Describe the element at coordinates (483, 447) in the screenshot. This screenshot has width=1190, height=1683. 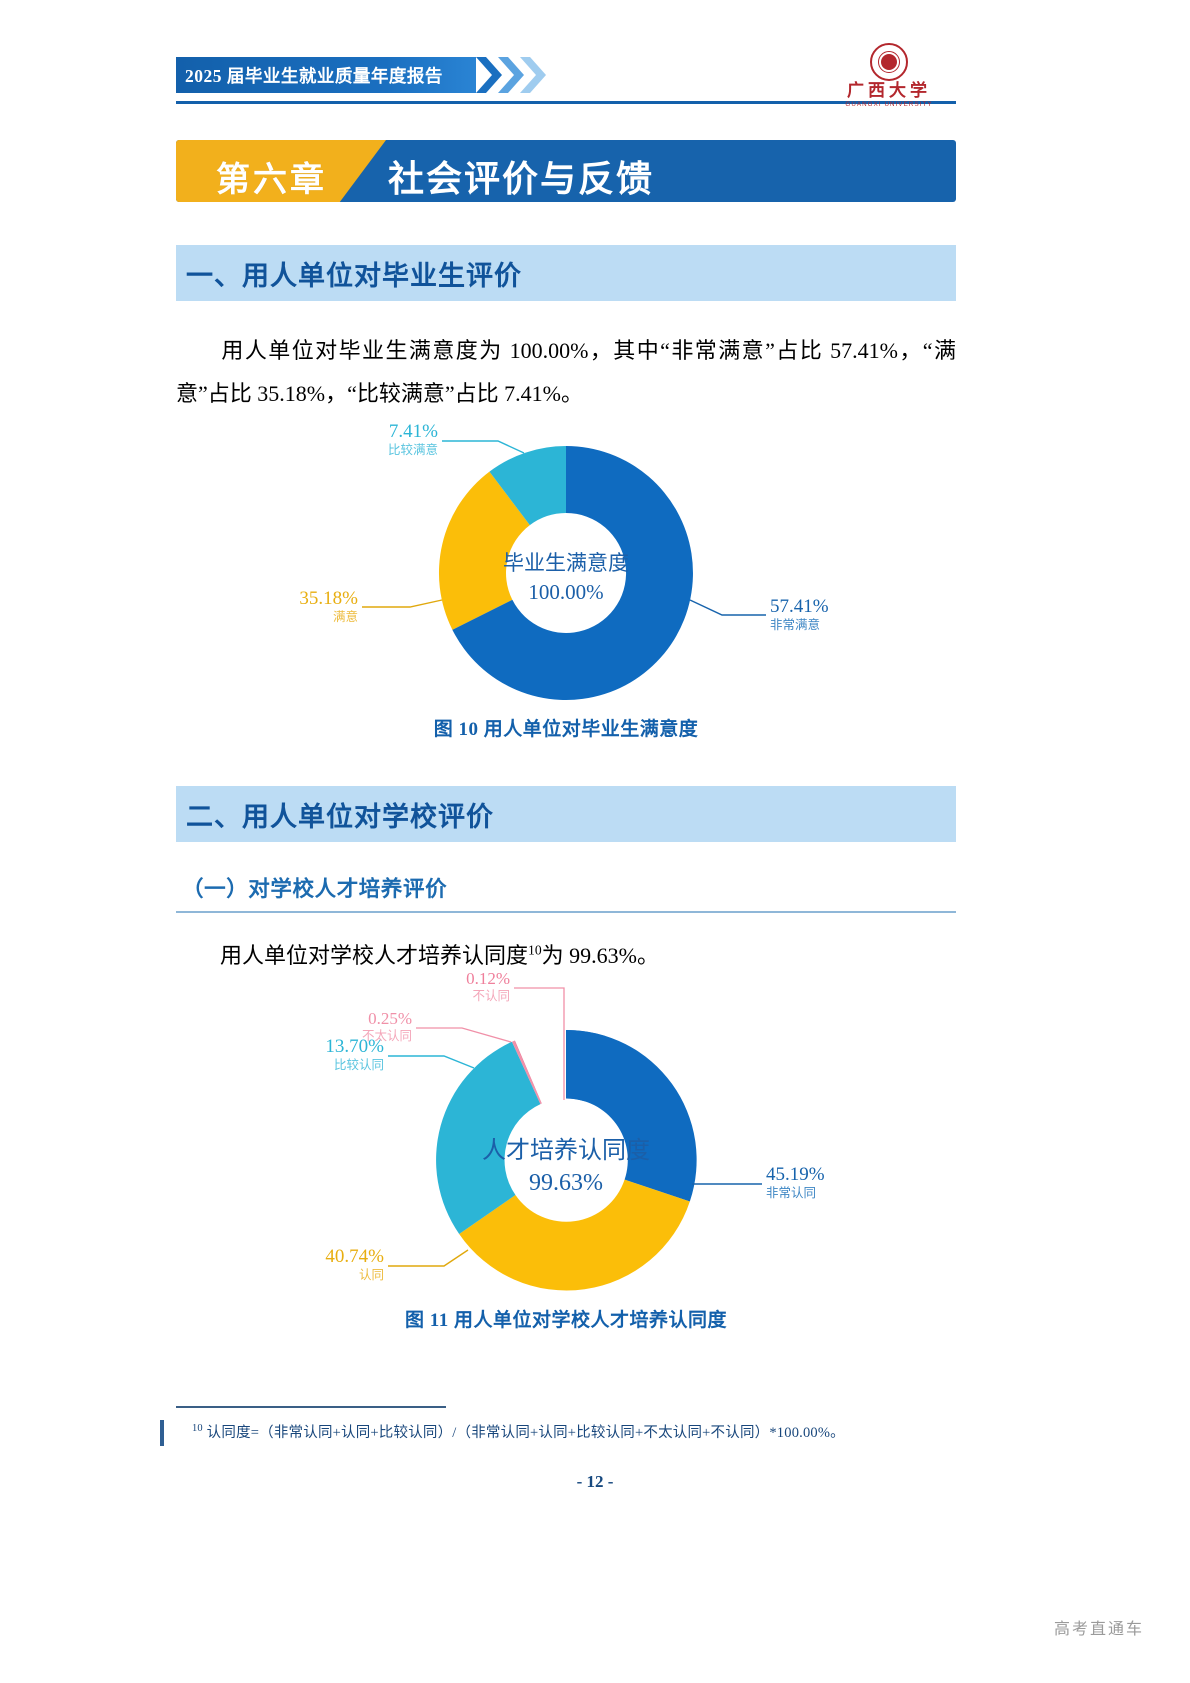
I see `donut1-leader-fairly-satisfied` at that location.